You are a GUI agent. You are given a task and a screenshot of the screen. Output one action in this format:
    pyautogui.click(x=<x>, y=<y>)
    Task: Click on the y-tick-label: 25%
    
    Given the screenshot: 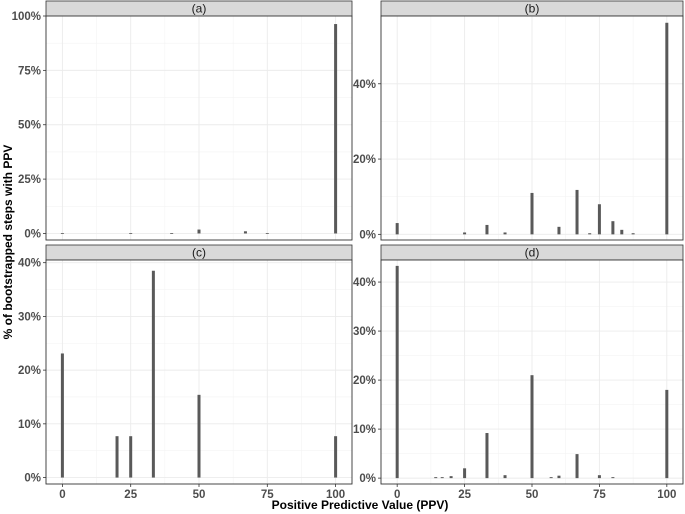 What is the action you would take?
    pyautogui.click(x=29, y=180)
    